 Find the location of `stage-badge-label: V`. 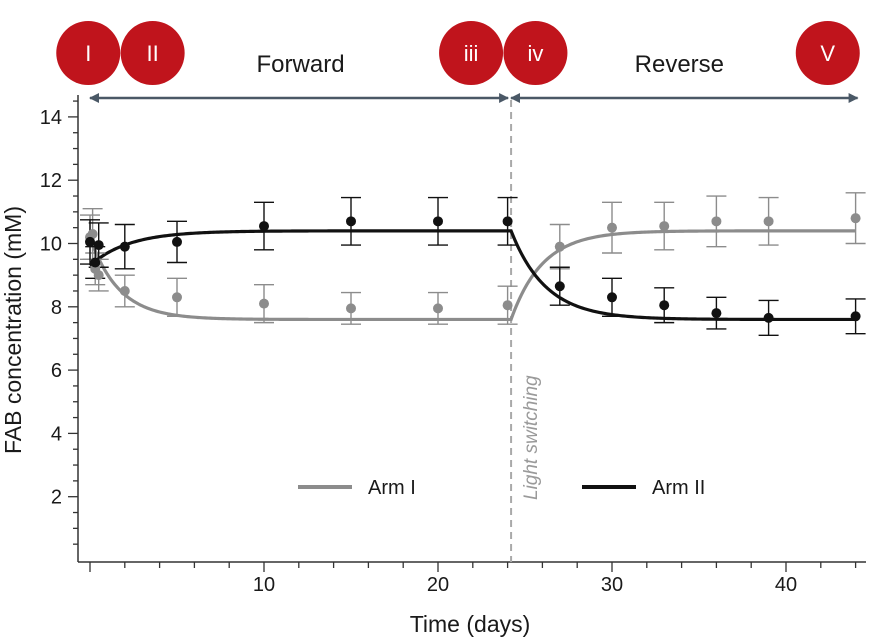

stage-badge-label: V is located at coordinates (827, 53).